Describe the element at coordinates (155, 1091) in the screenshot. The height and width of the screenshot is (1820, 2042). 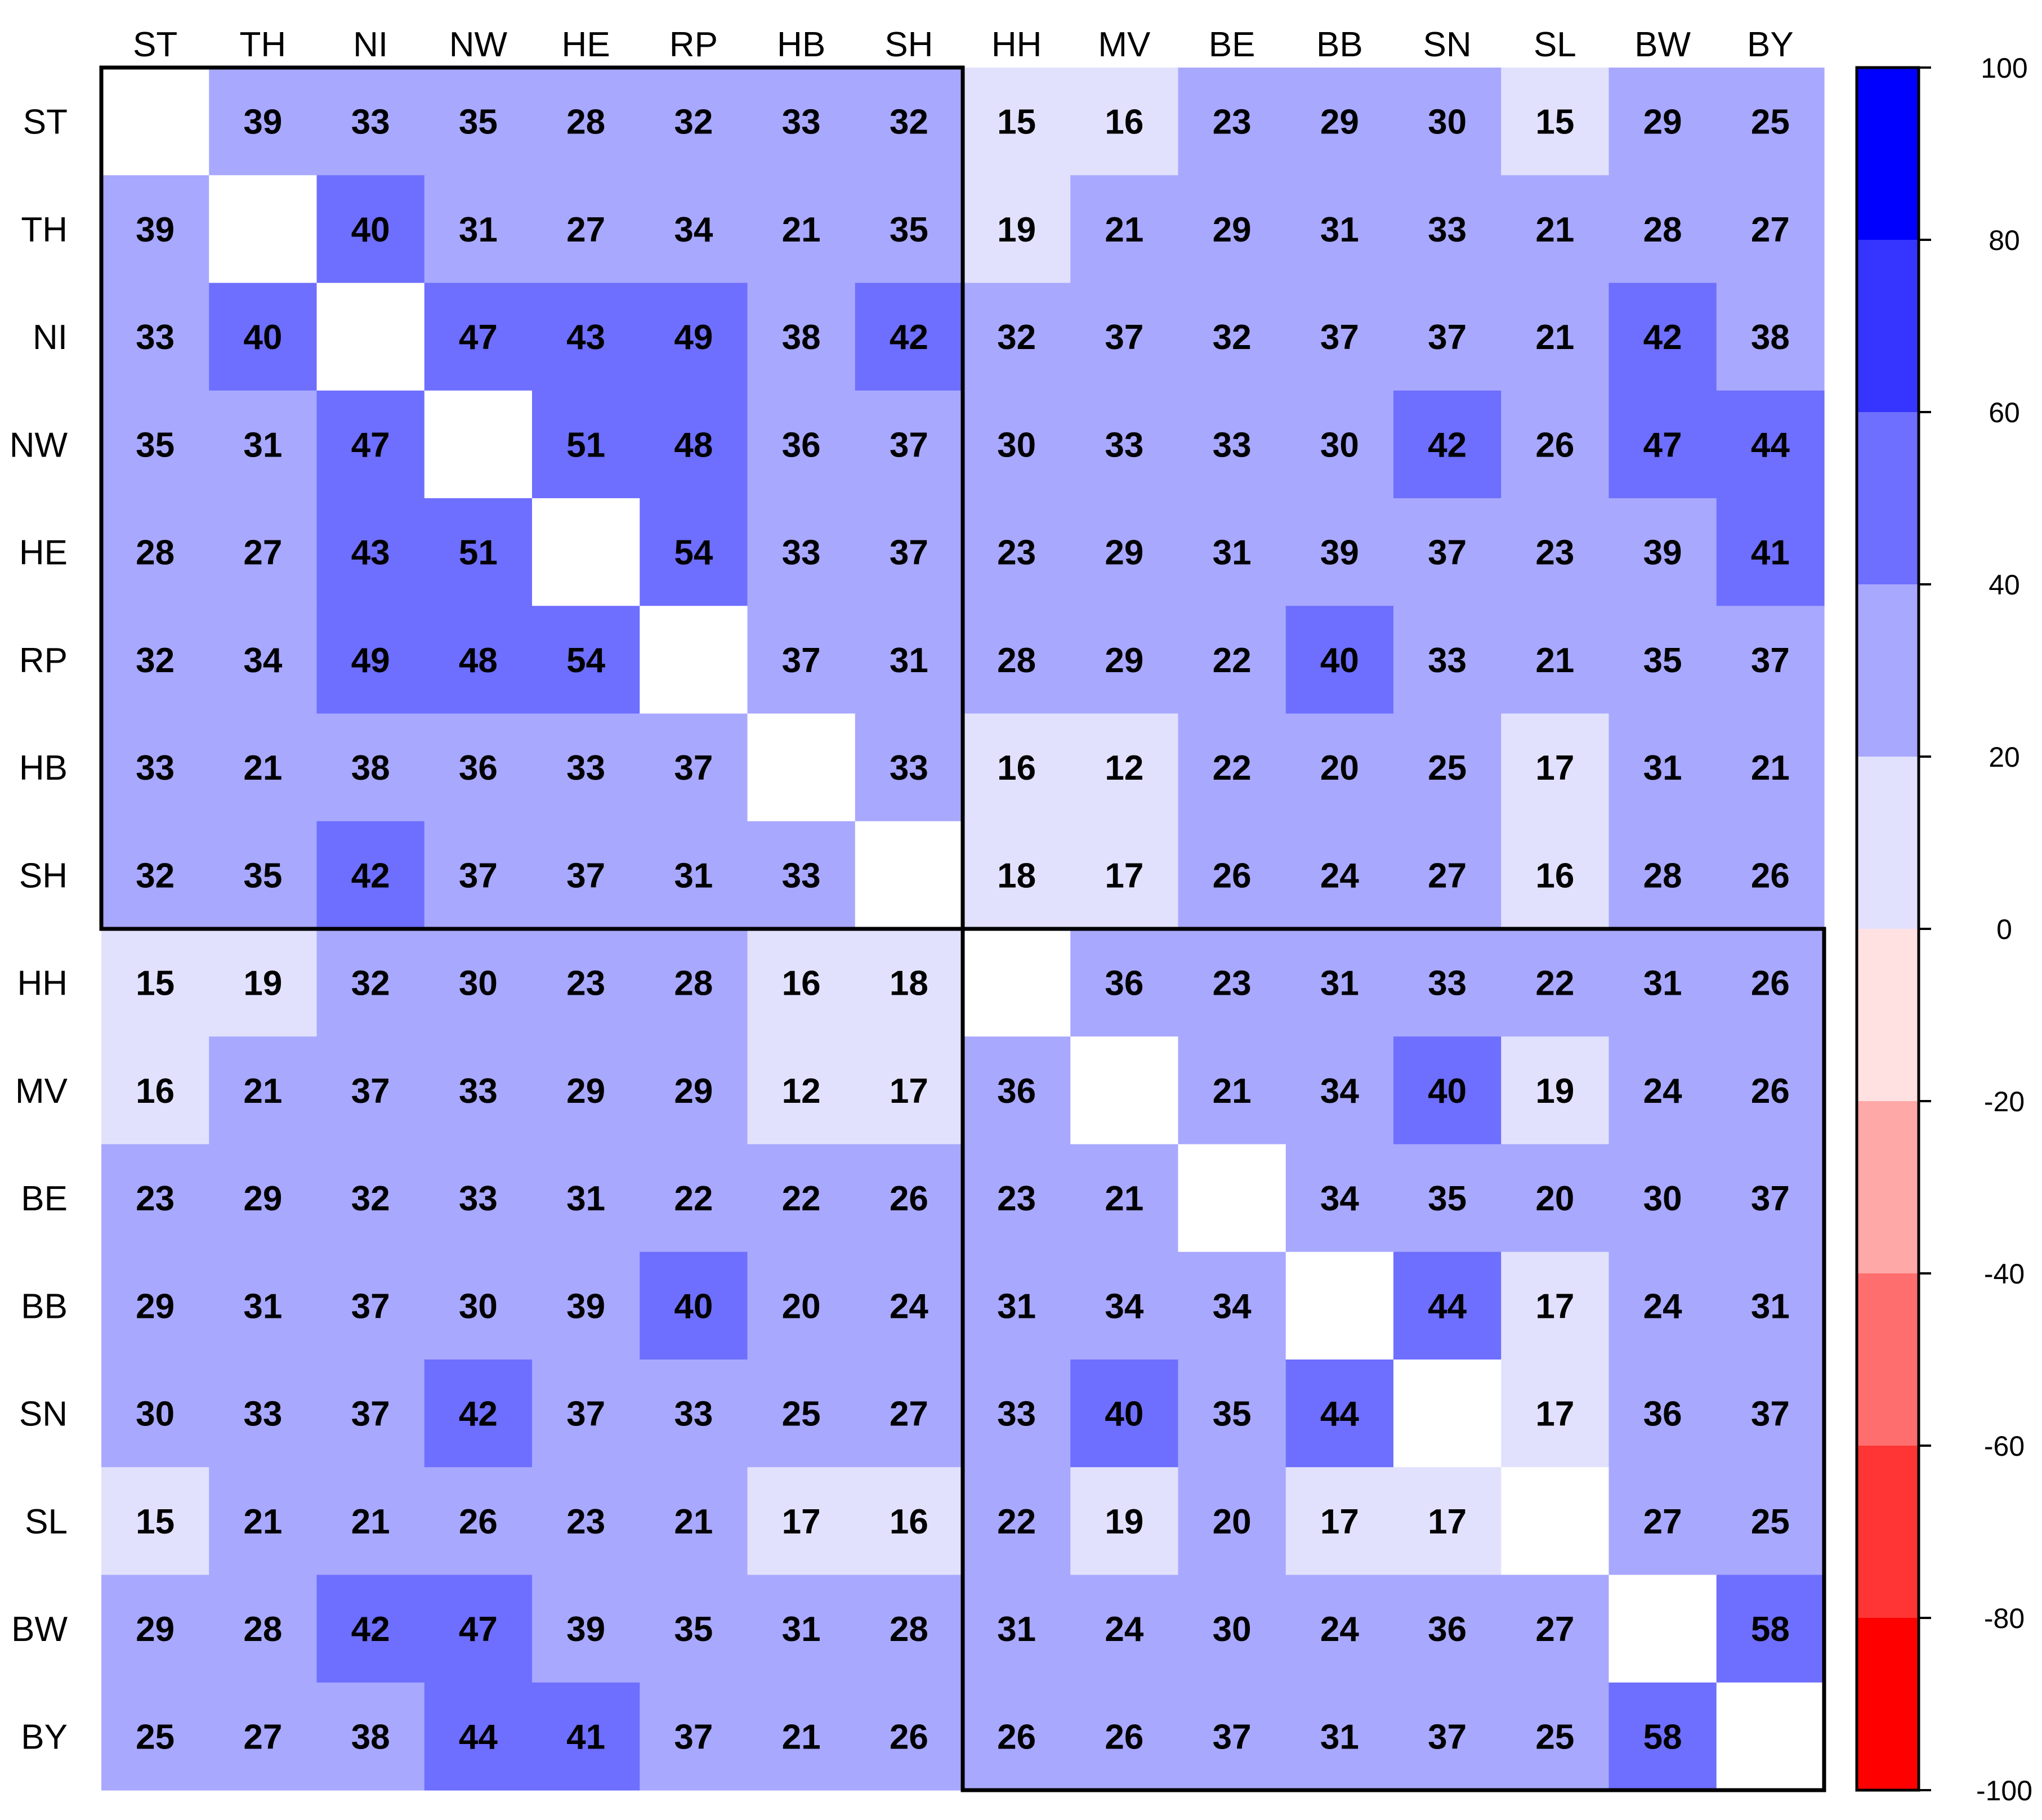
I see `cell-value-label: 16` at that location.